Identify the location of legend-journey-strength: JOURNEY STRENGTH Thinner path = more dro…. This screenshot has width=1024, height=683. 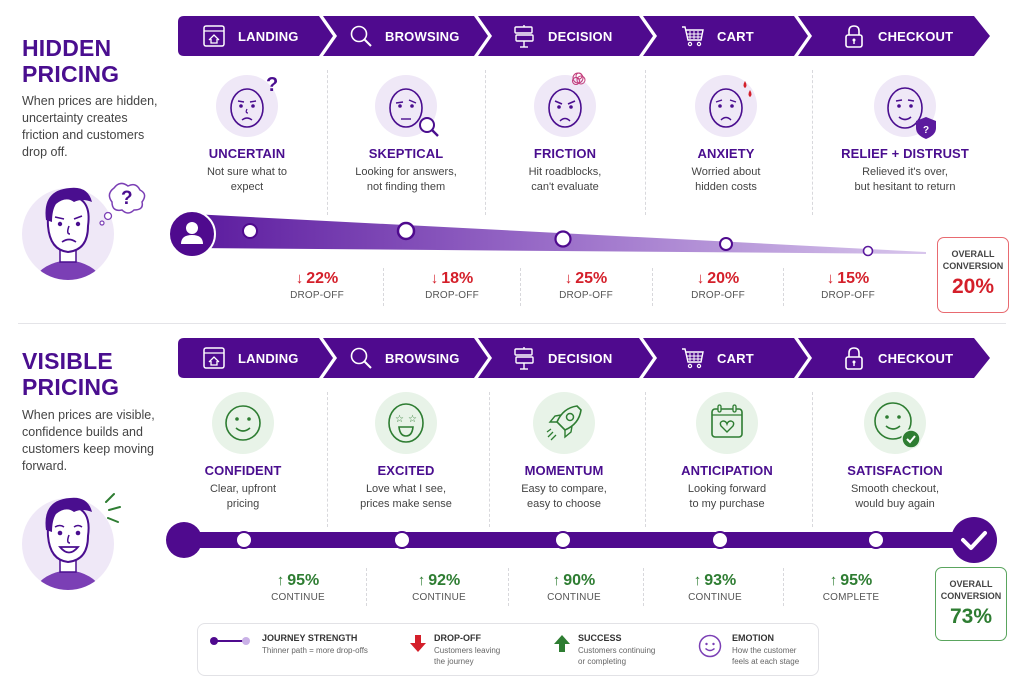
(289, 645).